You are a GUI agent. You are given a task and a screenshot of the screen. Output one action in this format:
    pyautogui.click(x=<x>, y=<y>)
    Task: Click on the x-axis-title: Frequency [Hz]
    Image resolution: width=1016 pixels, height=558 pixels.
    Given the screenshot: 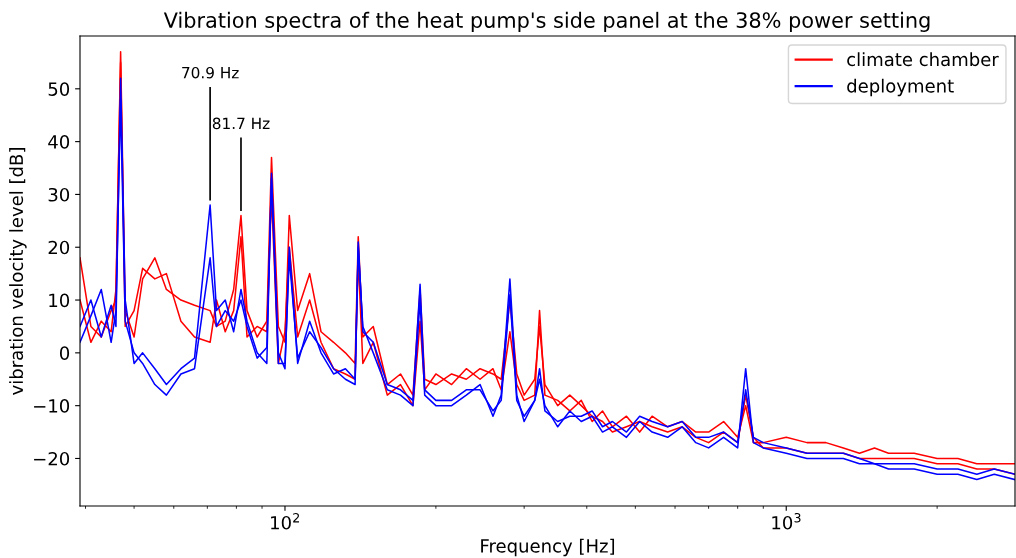 What is the action you would take?
    pyautogui.click(x=548, y=547)
    